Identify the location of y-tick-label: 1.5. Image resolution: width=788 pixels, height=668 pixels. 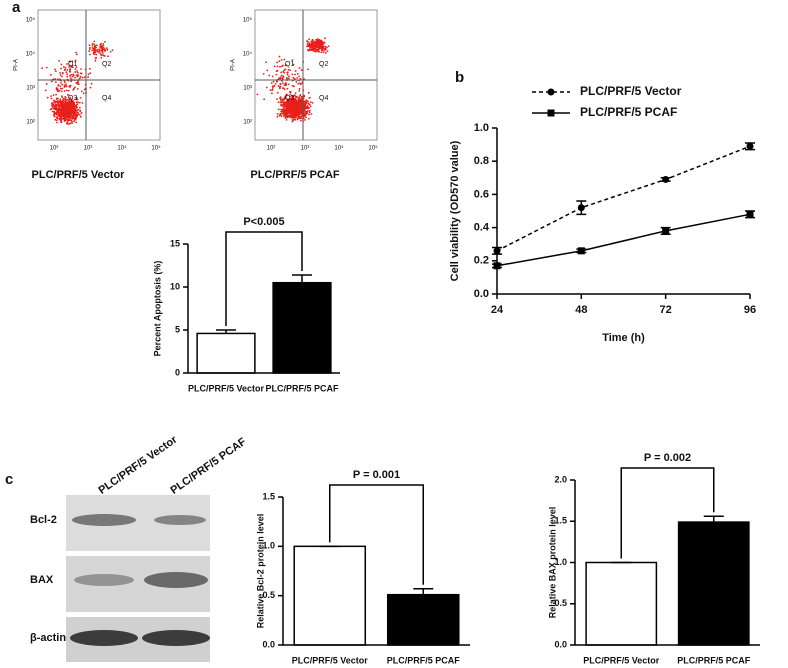
(560, 521).